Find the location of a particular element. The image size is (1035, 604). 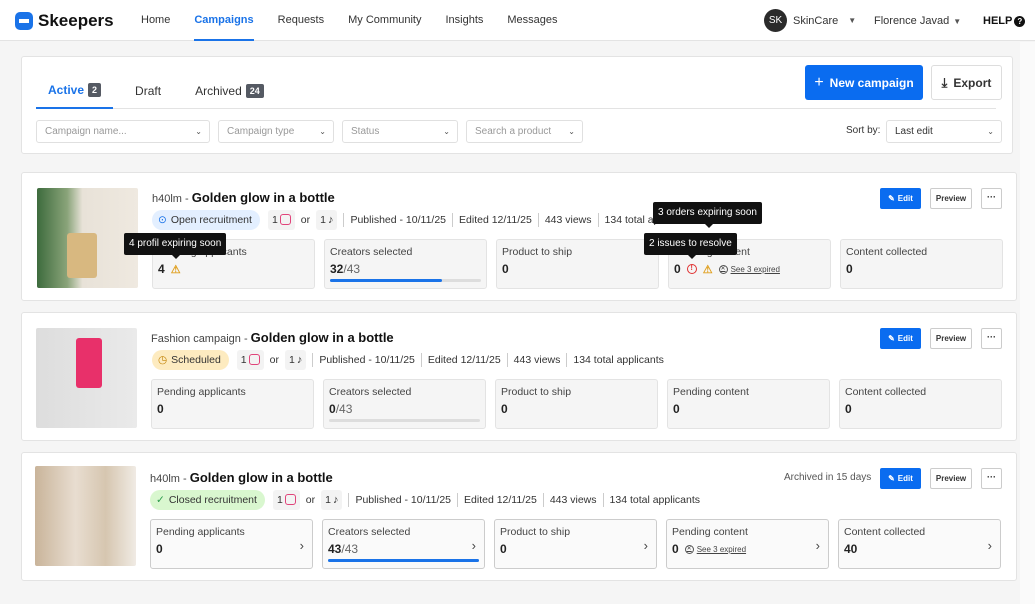

or-text: or is located at coordinates (305, 219).